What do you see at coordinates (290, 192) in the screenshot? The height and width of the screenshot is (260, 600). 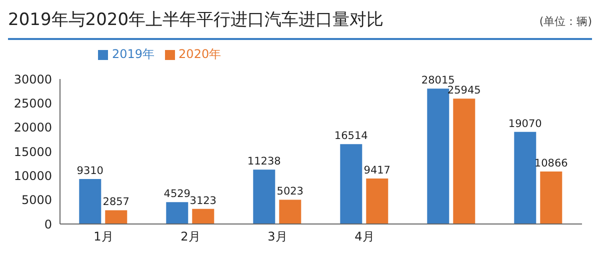 I see `data-label: 5023` at bounding box center [290, 192].